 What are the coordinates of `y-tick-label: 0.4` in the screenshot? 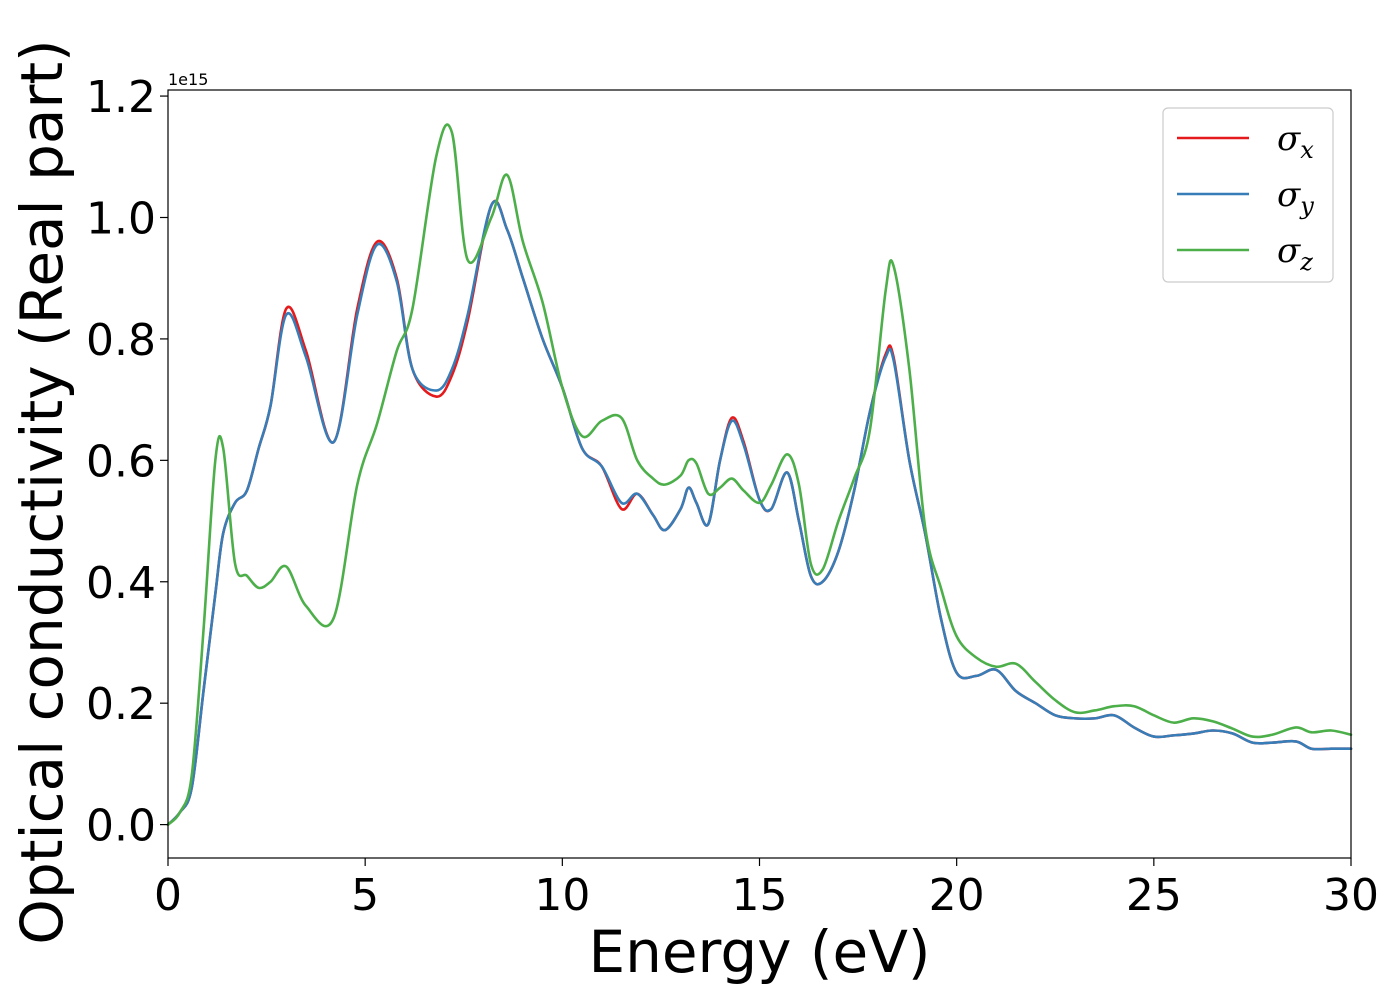 It's located at (121, 583).